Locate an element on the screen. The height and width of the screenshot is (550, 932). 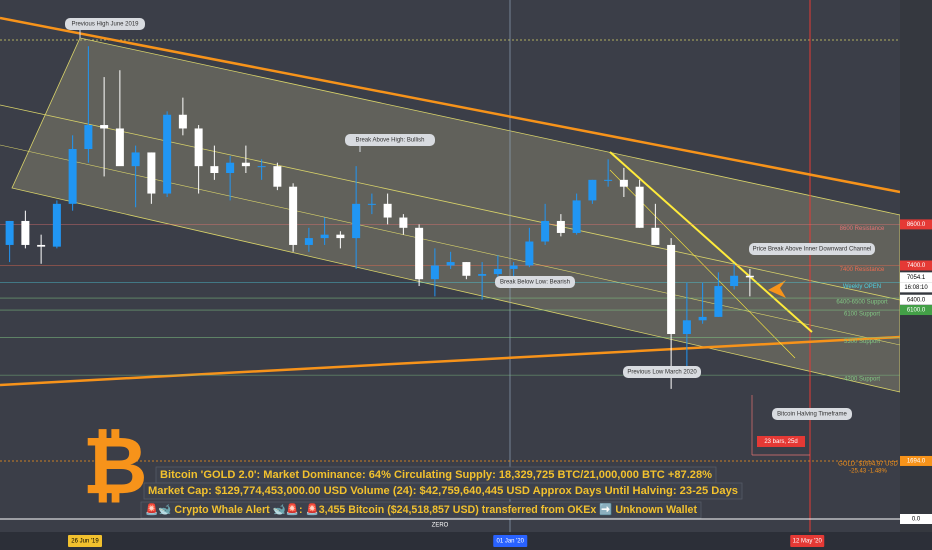
level-label: 6400-6500 Support is located at coordinates (862, 303).